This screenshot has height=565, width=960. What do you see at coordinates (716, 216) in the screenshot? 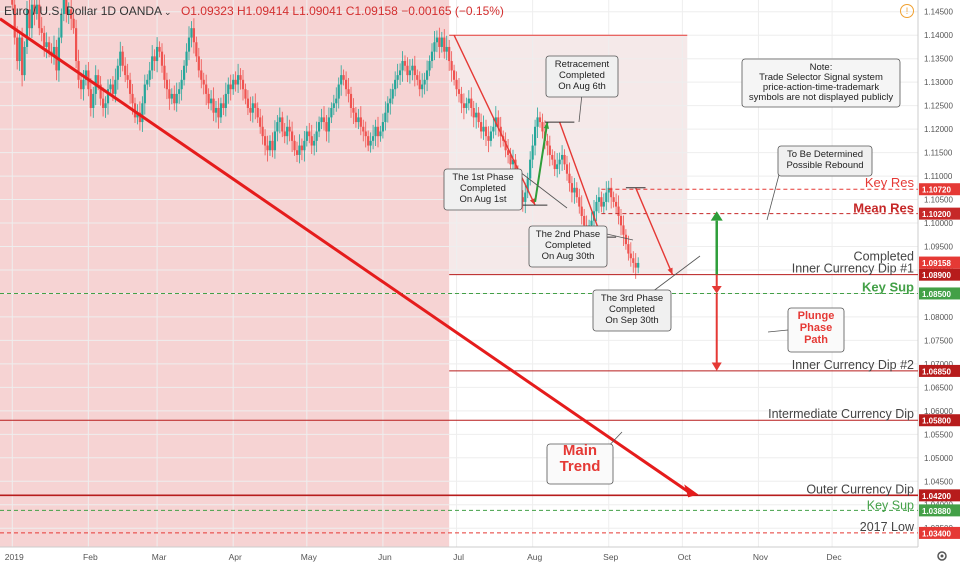
I see `rebound-arrow-head` at bounding box center [716, 216].